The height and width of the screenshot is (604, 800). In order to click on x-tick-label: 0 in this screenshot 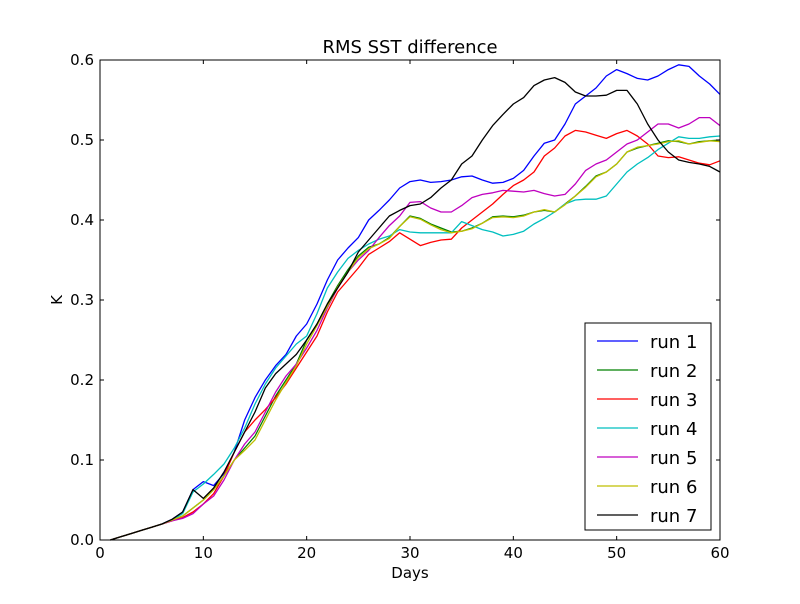, I will do `click(100, 553)`.